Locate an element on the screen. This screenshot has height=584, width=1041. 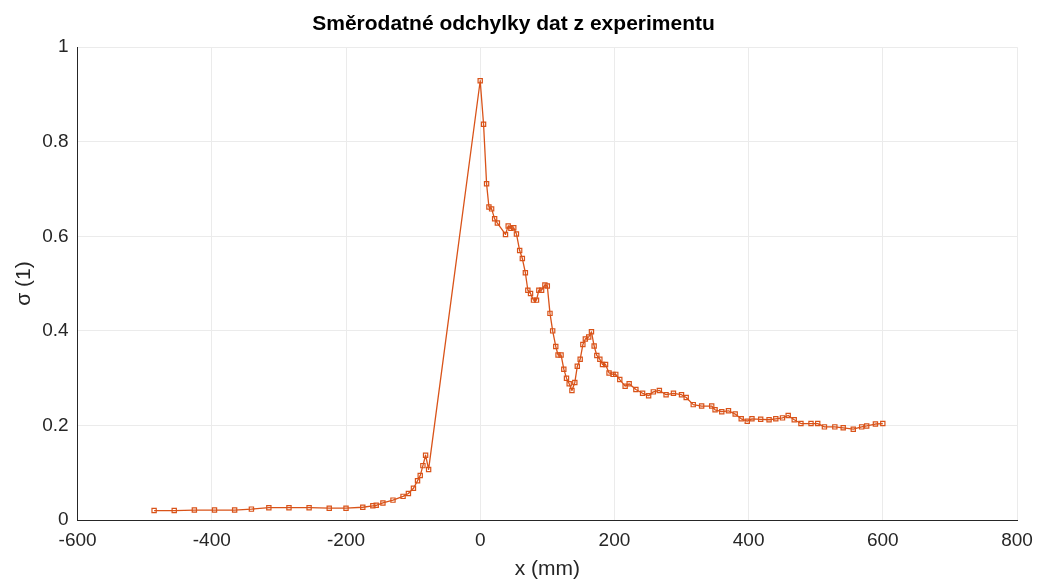
y-tick-label: 0 is located at coordinates (63, 519).